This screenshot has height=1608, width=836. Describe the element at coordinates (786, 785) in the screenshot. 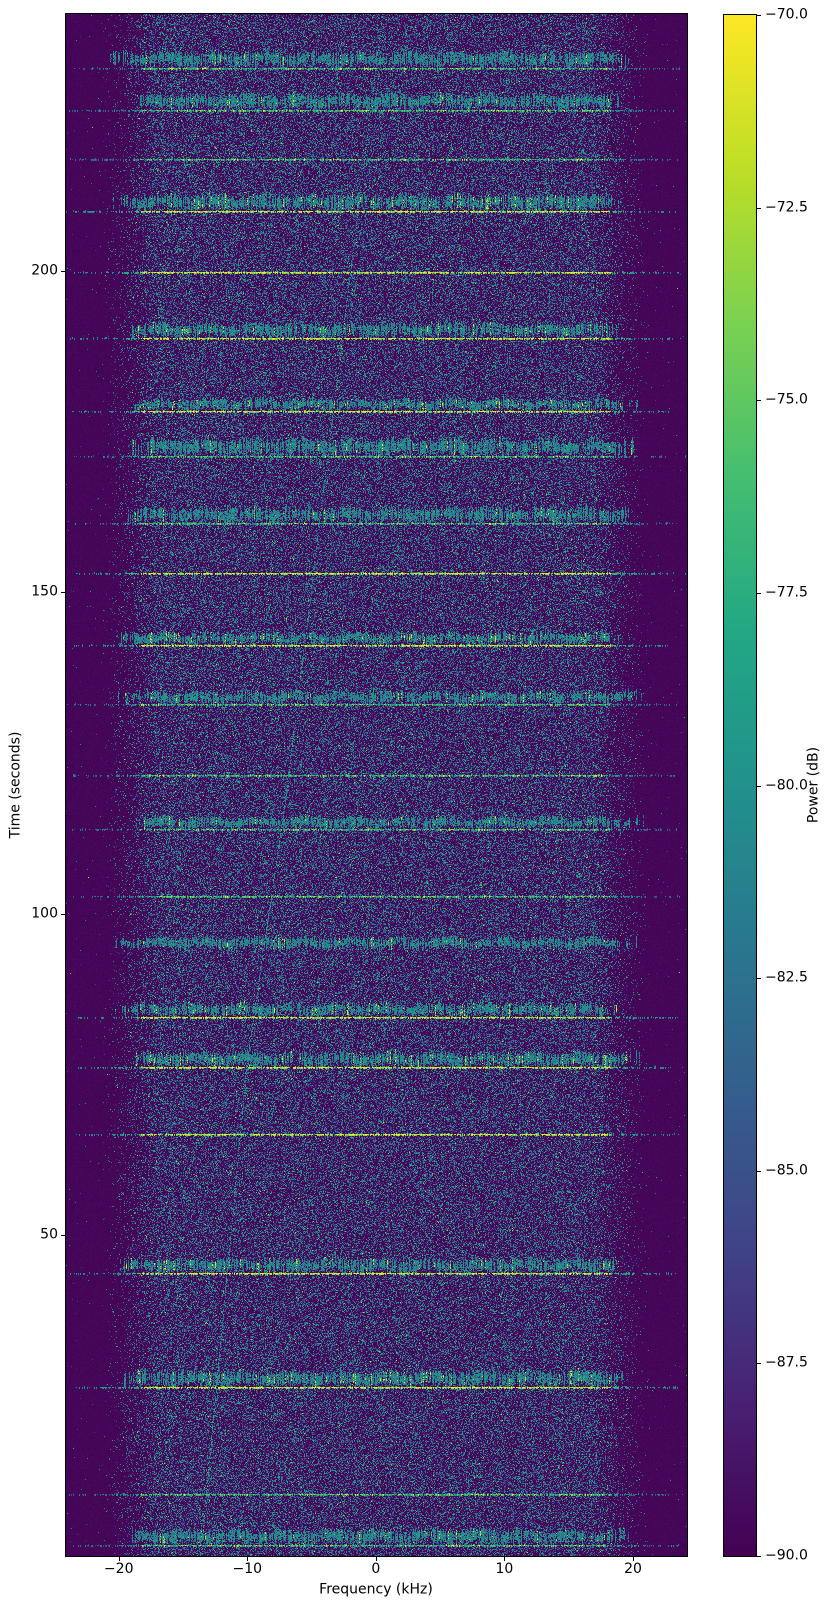

I see `colorbar-tick-label: −80.0` at that location.